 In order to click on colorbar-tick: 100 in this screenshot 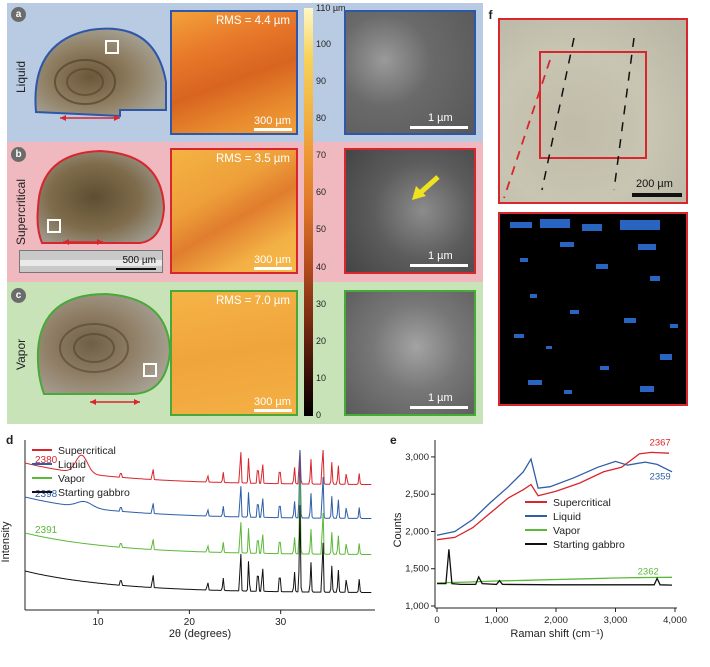, I will do `click(324, 44)`.